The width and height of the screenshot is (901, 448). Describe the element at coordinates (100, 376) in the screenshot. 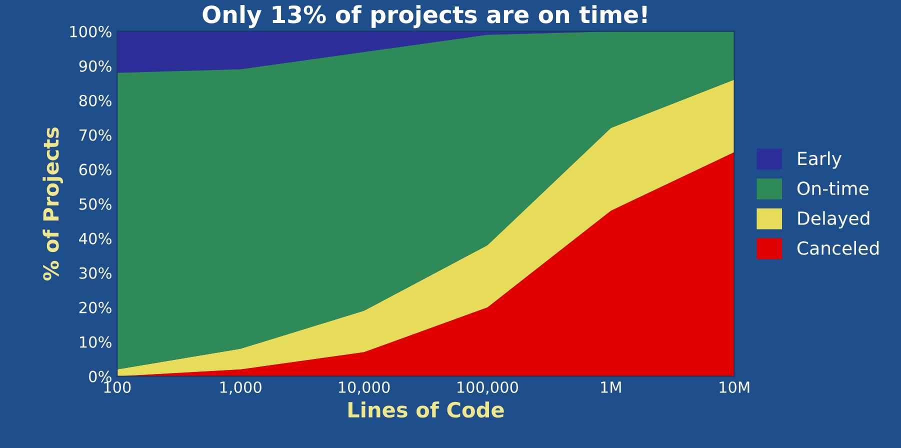

I see `y-tick-label: 0%` at that location.